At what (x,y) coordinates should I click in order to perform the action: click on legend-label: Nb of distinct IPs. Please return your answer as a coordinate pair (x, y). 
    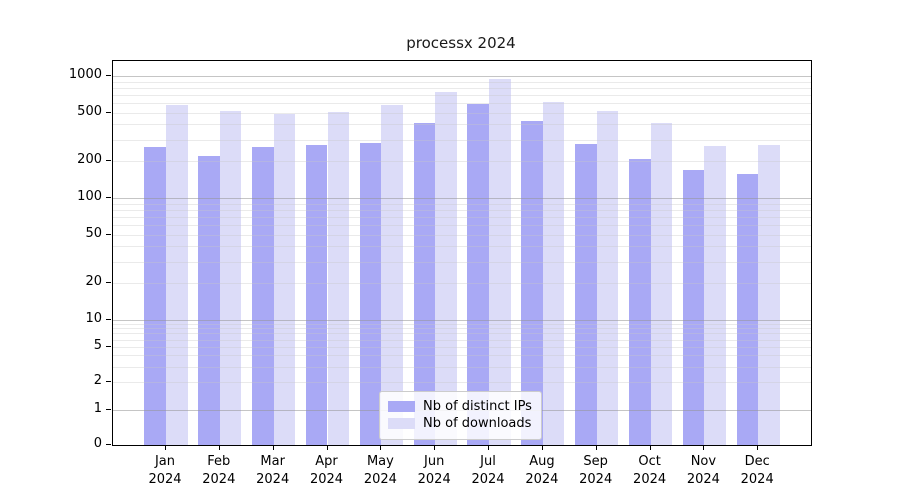
    Looking at the image, I should click on (477, 406).